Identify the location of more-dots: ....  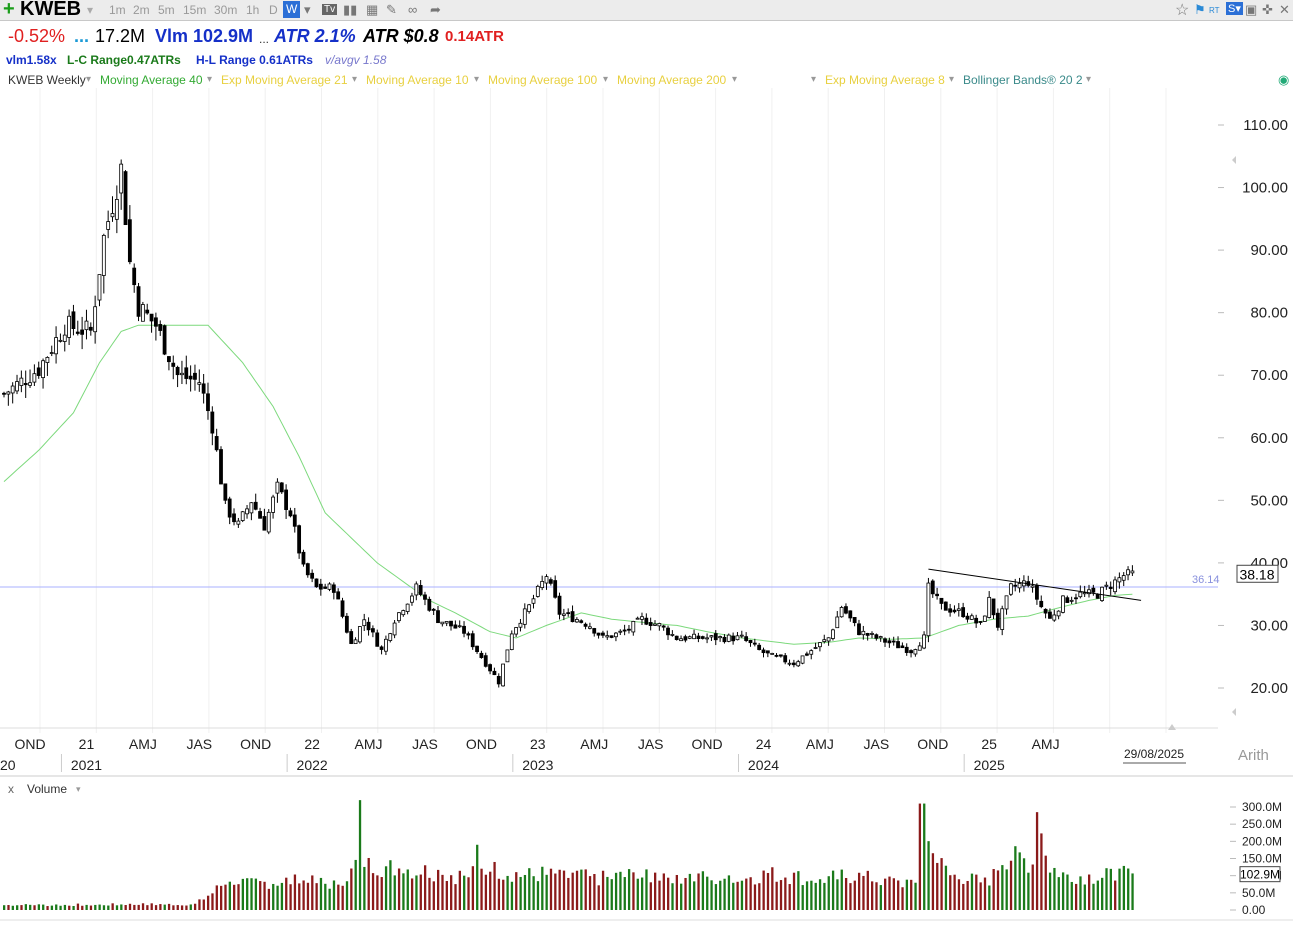
(82, 36).